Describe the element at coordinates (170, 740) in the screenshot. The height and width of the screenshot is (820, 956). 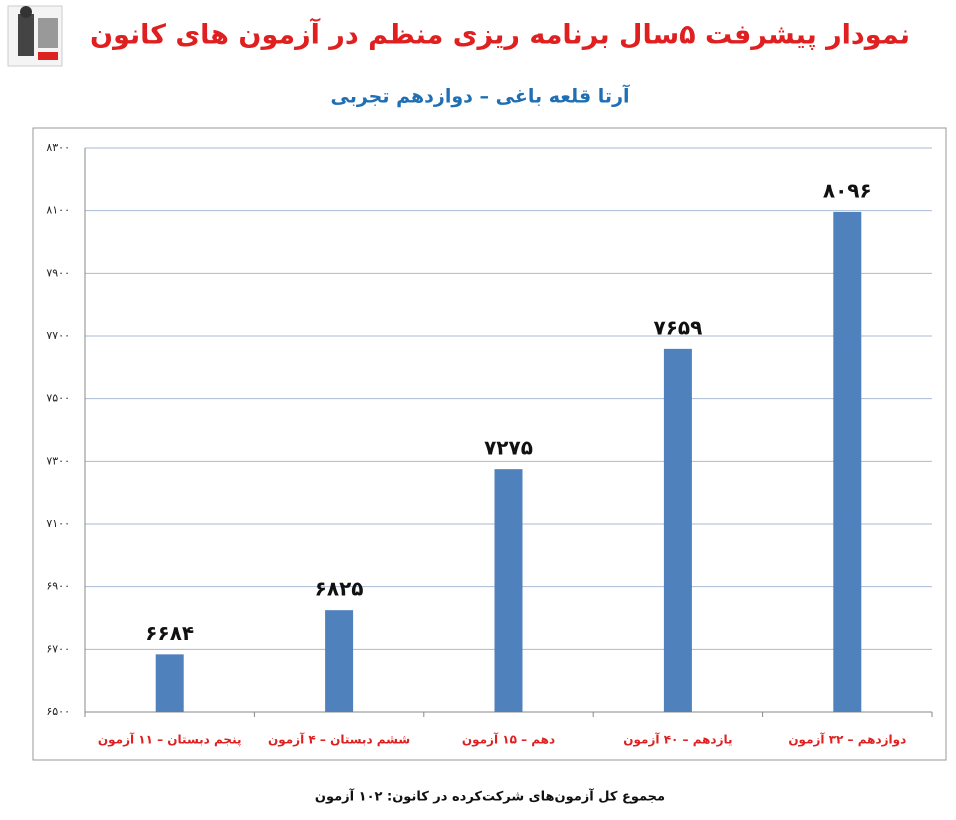
I see `x-tick-label: پنجم دبستان – ۱۱ آزمون` at that location.